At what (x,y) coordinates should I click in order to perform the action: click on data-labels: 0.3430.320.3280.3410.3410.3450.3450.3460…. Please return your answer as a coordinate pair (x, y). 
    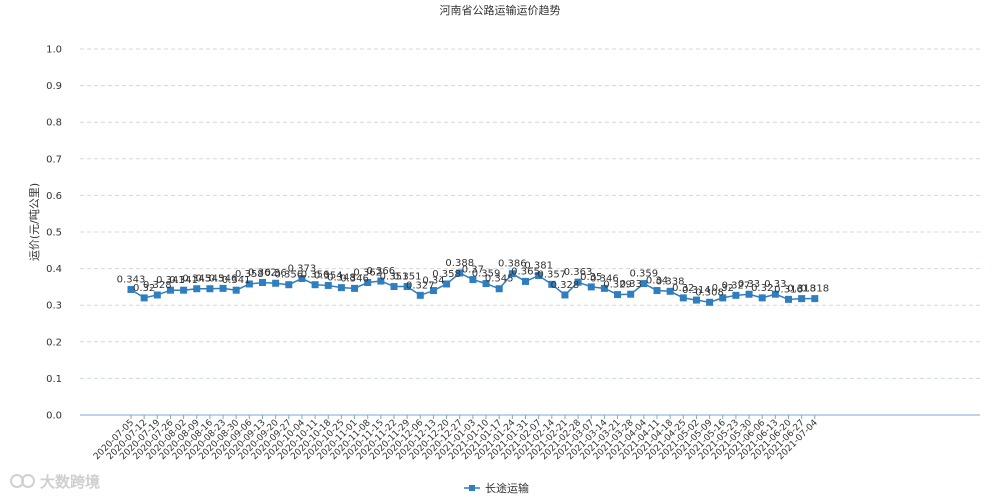
    Looking at the image, I should click on (473, 278).